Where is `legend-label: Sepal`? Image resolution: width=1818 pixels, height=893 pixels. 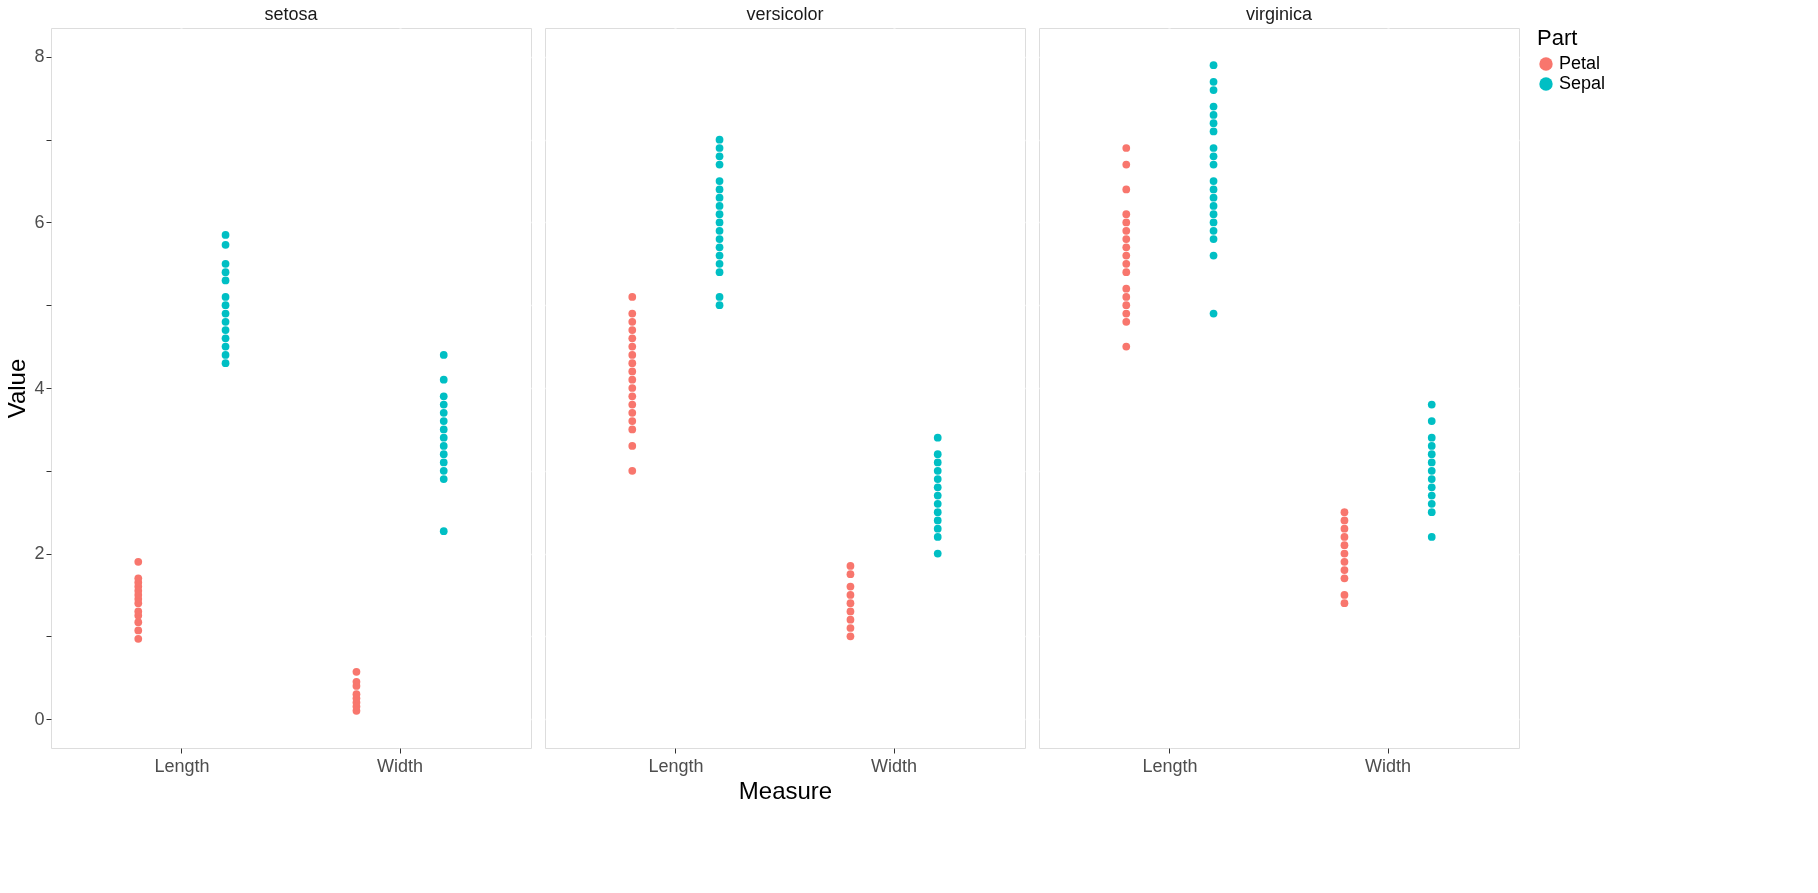 legend-label: Sepal is located at coordinates (1582, 83).